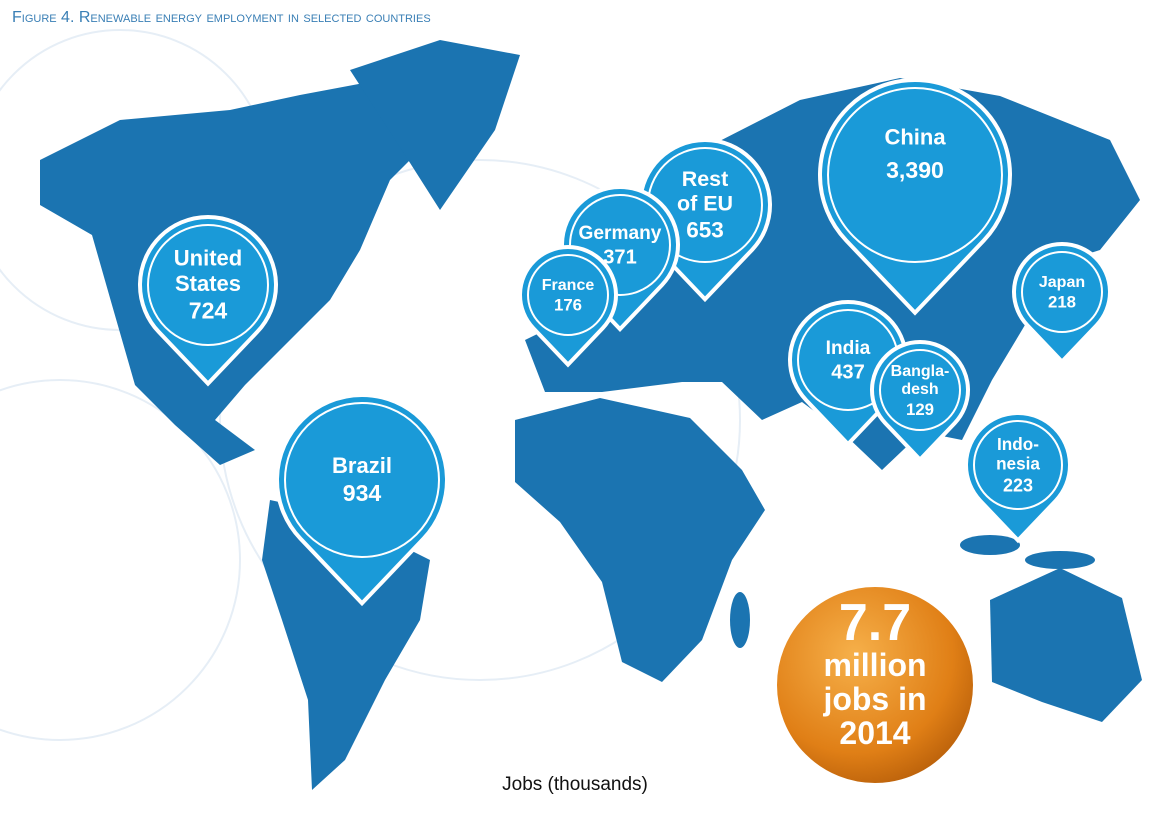  I want to click on pin-name: Indo-, so click(1018, 444).